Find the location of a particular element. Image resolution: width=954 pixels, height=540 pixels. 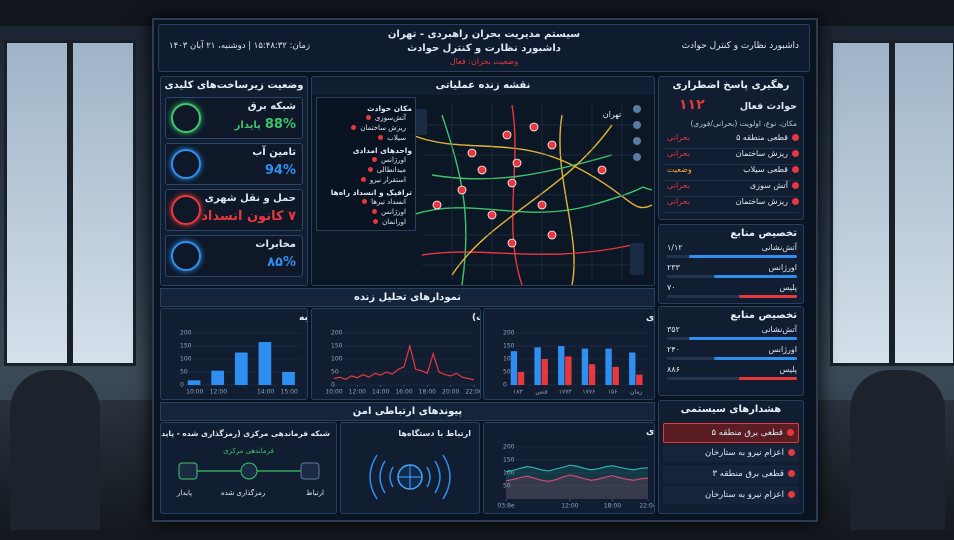

resource-value: ۲۳۳ is located at coordinates (673, 267).